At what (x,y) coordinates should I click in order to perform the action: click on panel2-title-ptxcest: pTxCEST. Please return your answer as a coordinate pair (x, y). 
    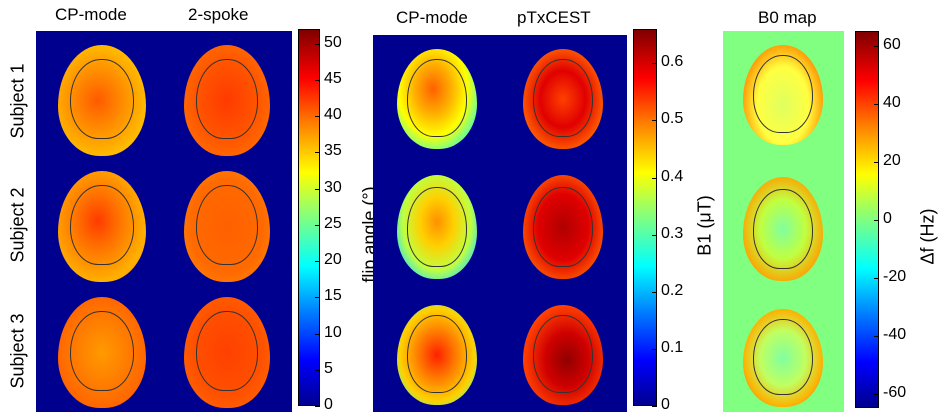
    Looking at the image, I should click on (554, 17).